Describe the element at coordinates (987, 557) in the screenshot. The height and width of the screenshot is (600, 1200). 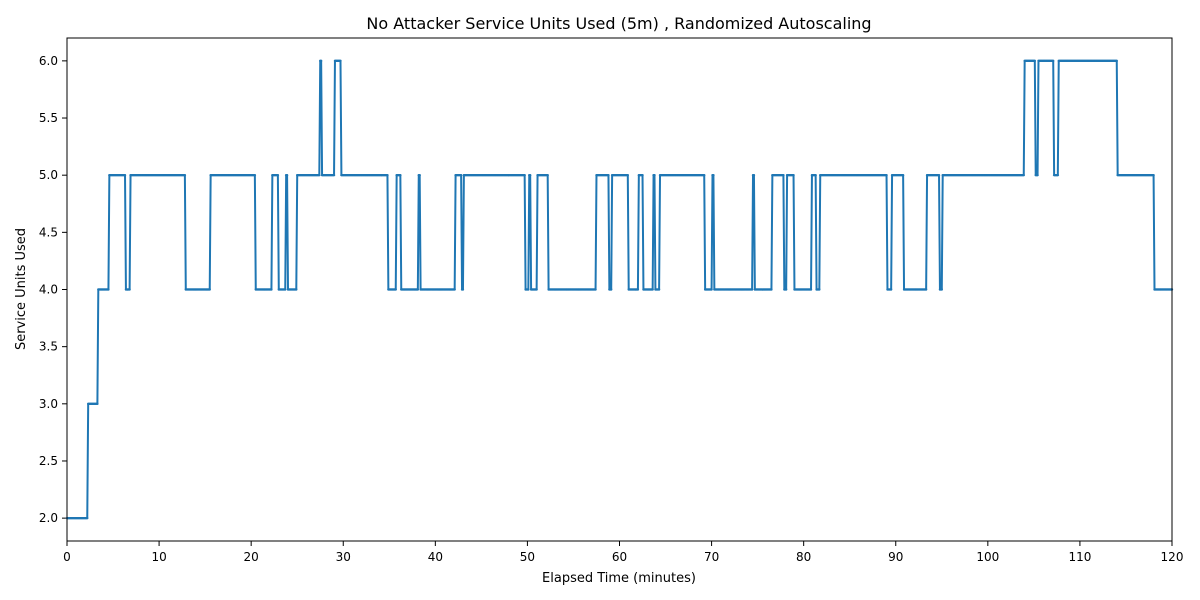
I see `x-tick-label: 100` at that location.